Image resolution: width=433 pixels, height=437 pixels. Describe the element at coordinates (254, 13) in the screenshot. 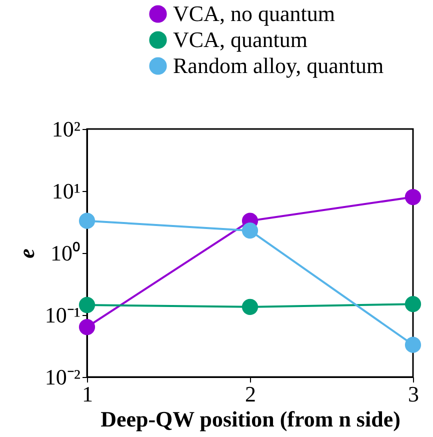

I see `legend-label: VCA, no quantum` at that location.